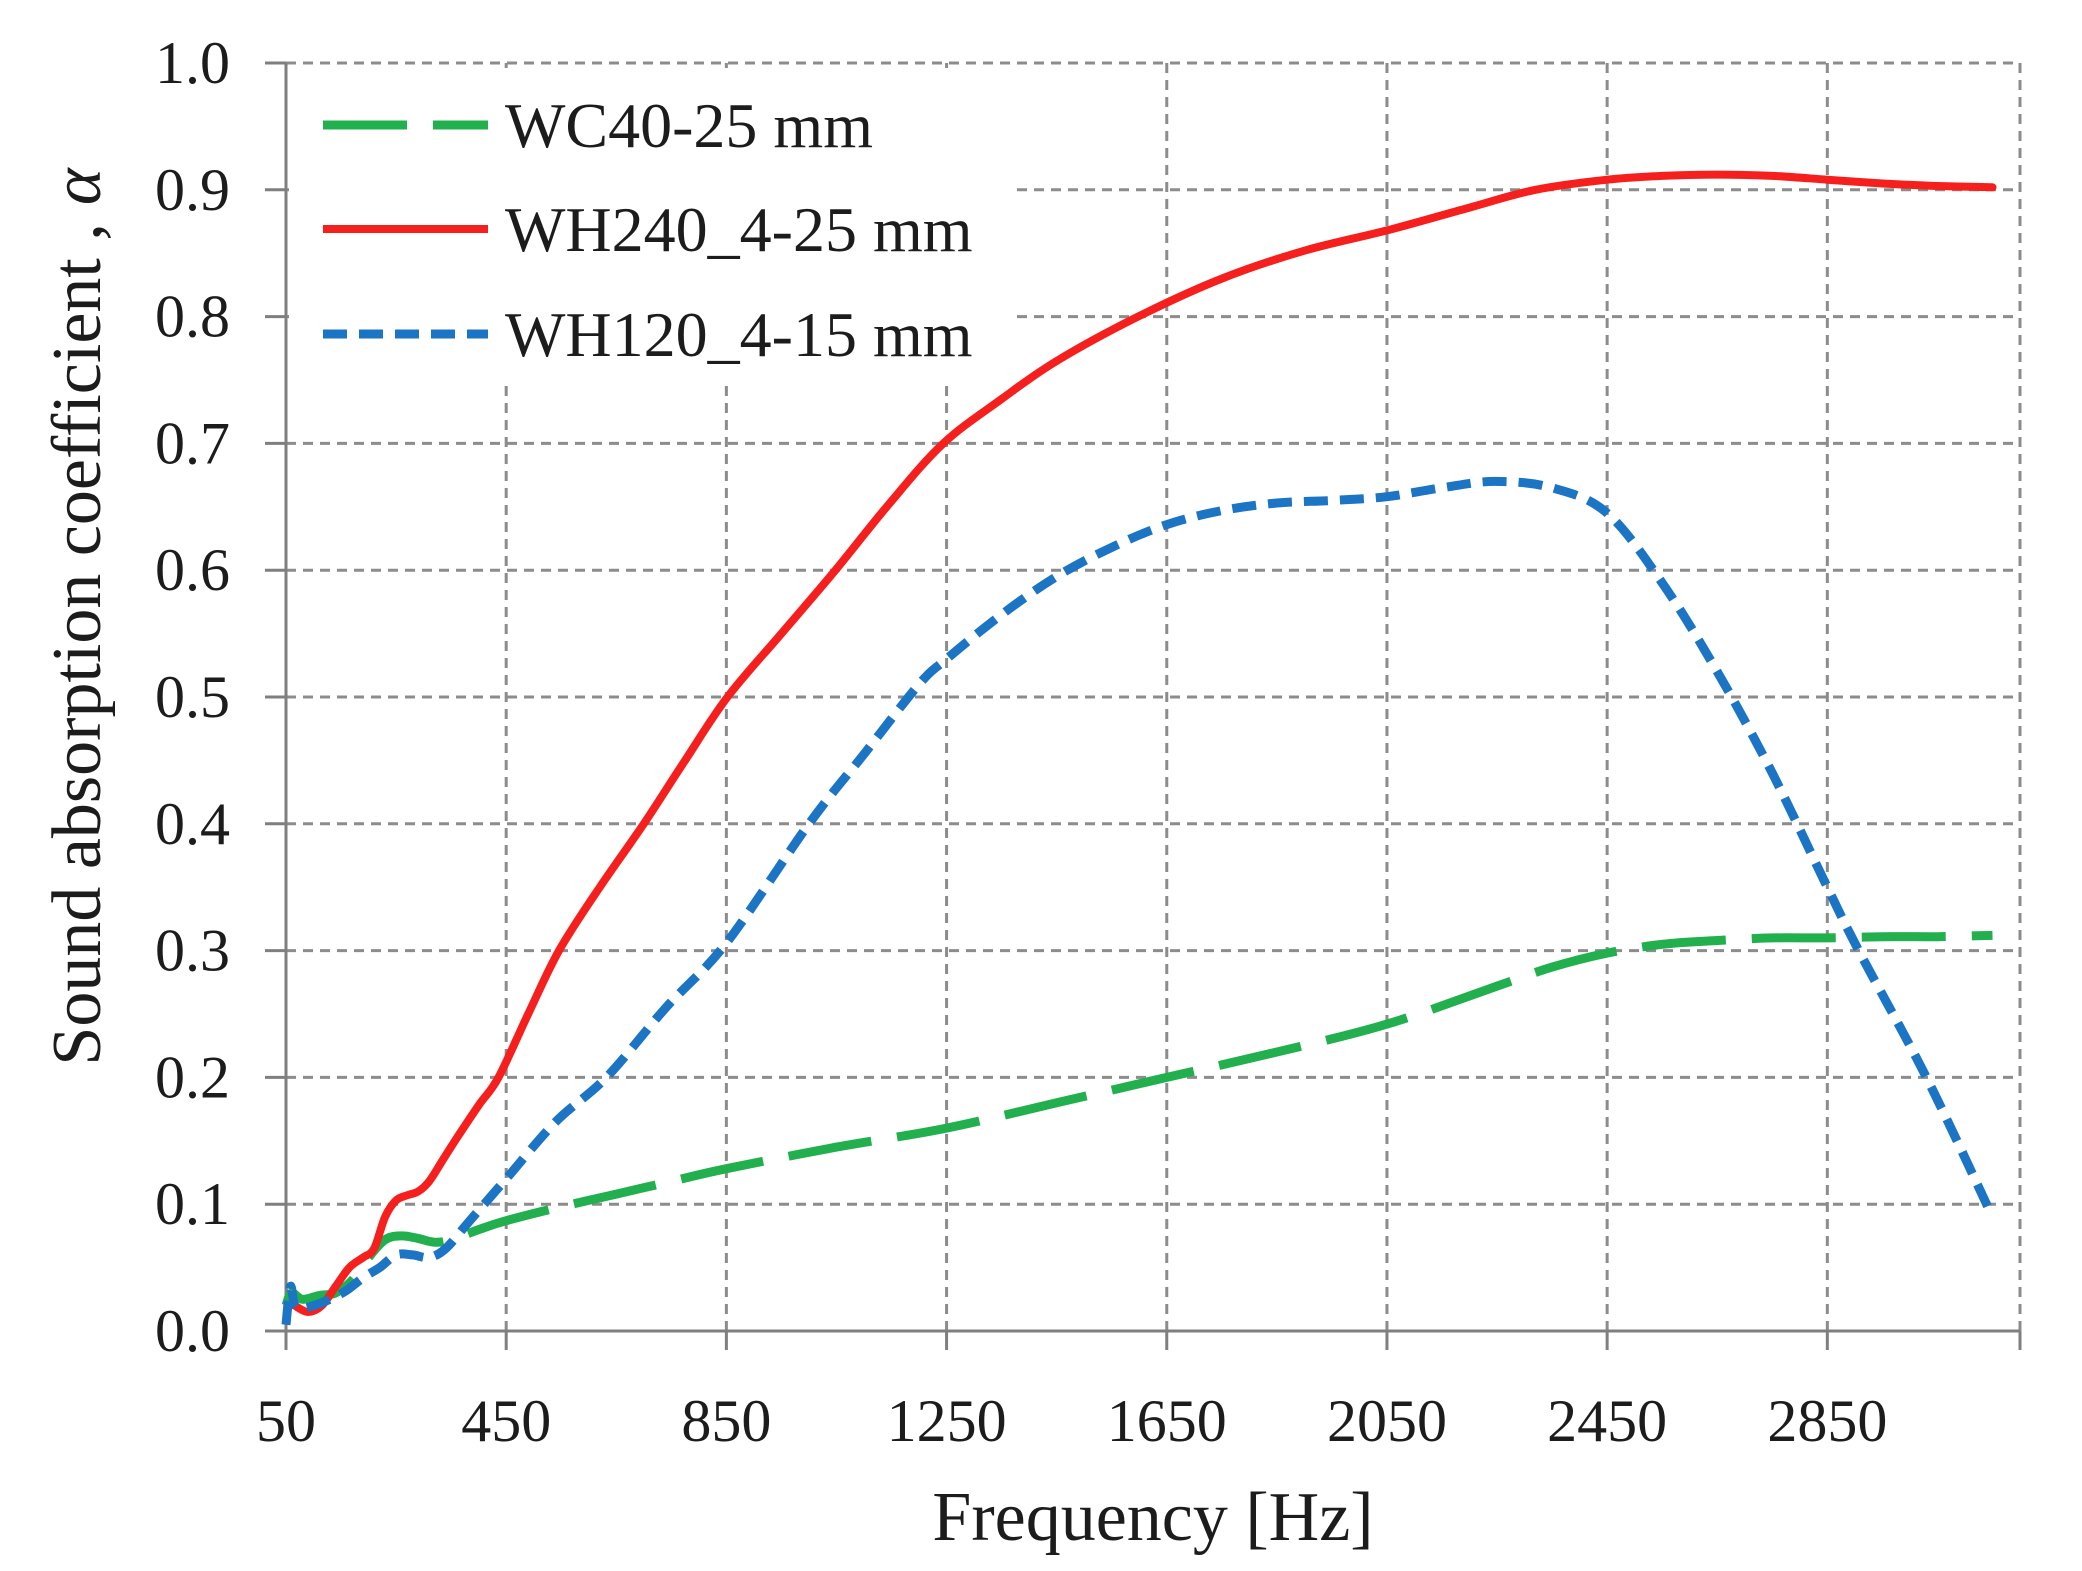 Image resolution: width=2082 pixels, height=1571 pixels. Describe the element at coordinates (192, 824) in the screenshot. I see `y-tick-label: 0.4` at that location.